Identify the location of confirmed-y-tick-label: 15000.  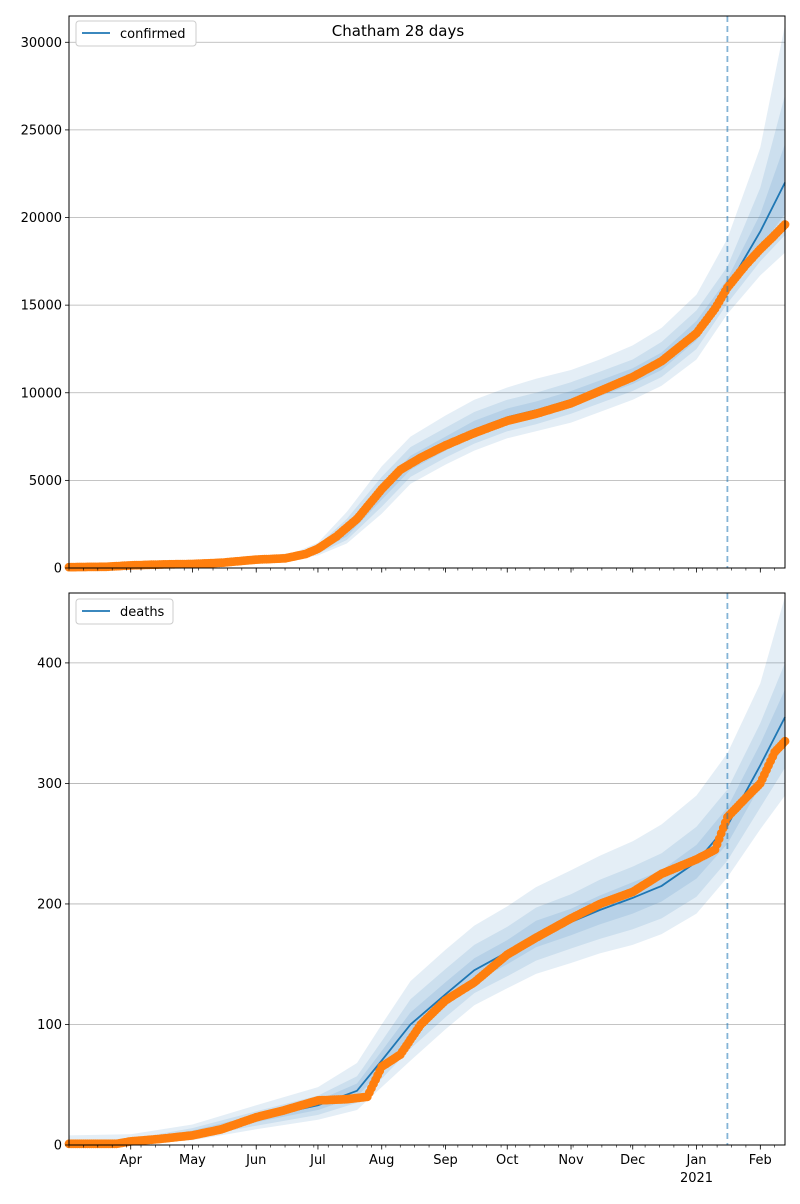
(41, 306).